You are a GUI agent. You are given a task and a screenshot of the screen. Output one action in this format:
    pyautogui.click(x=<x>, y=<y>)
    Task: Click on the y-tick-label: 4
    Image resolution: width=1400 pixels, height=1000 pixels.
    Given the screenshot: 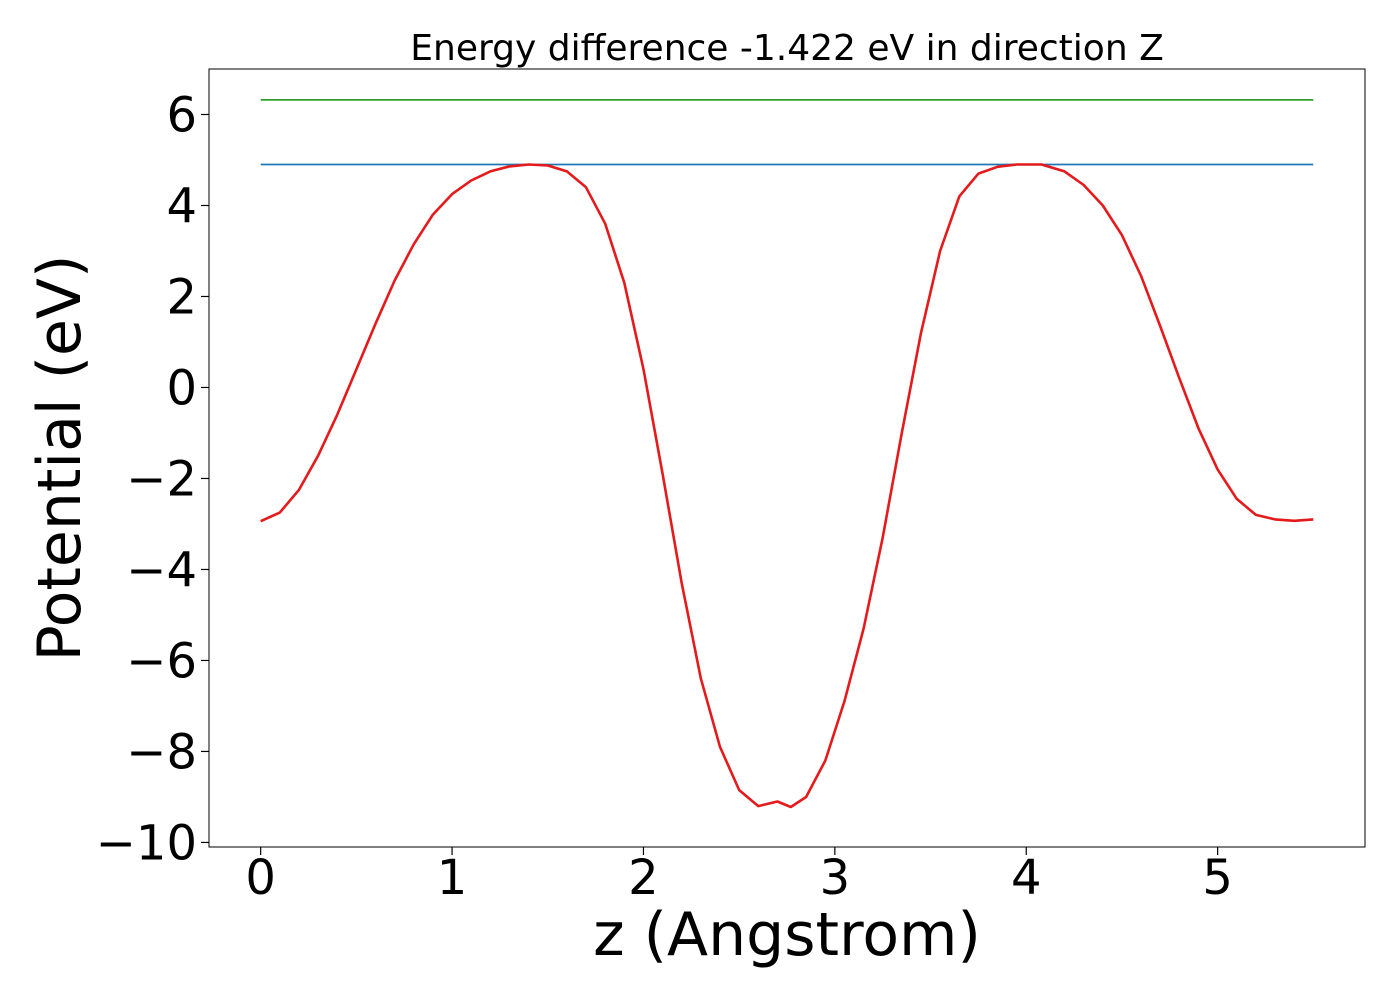 What is the action you would take?
    pyautogui.click(x=181, y=206)
    